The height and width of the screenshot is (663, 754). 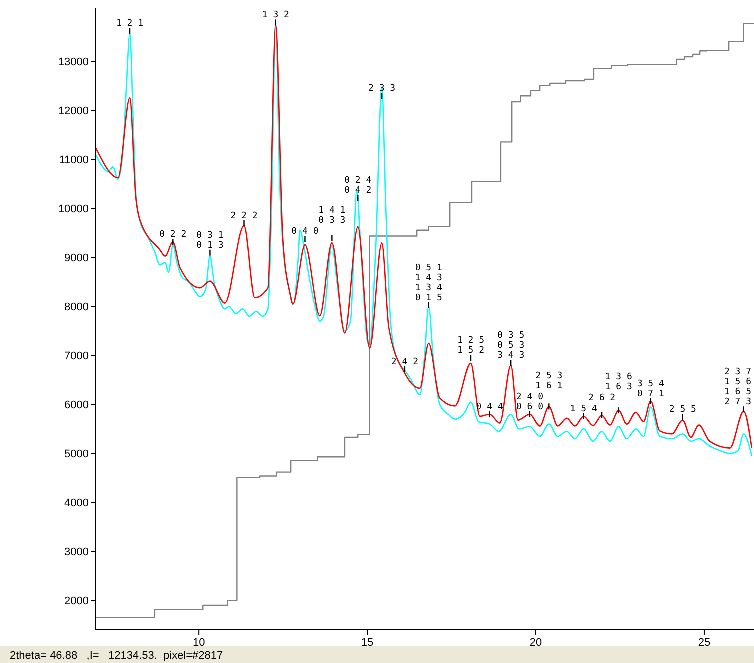 What do you see at coordinates (73, 62) in the screenshot?
I see `y-tick-label: 13000` at bounding box center [73, 62].